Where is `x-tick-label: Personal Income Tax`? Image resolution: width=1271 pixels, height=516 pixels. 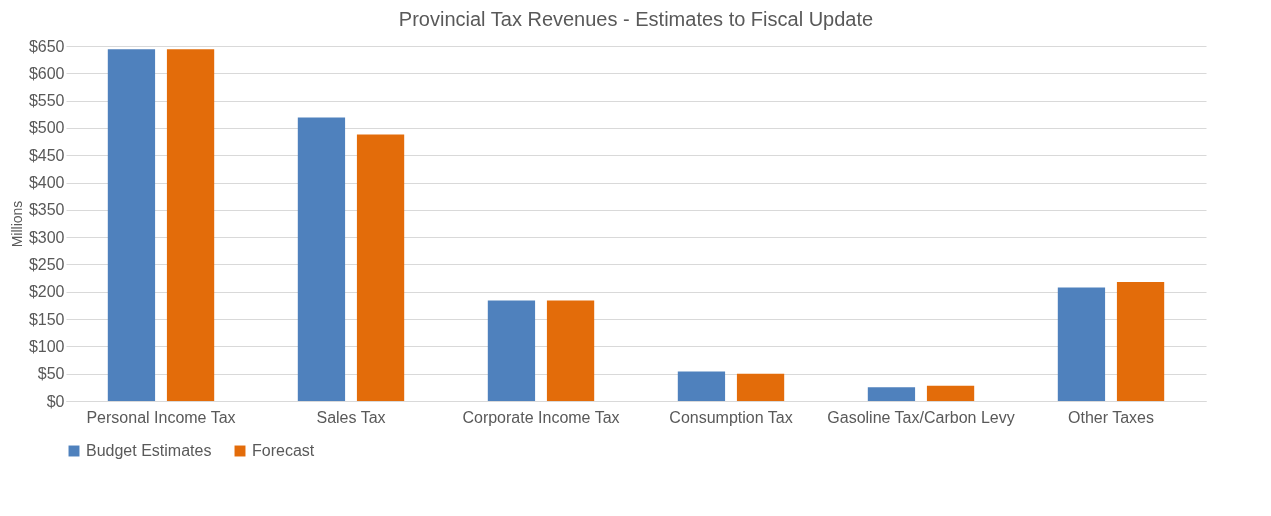
x-tick-label: Personal Income Tax is located at coordinates (161, 417).